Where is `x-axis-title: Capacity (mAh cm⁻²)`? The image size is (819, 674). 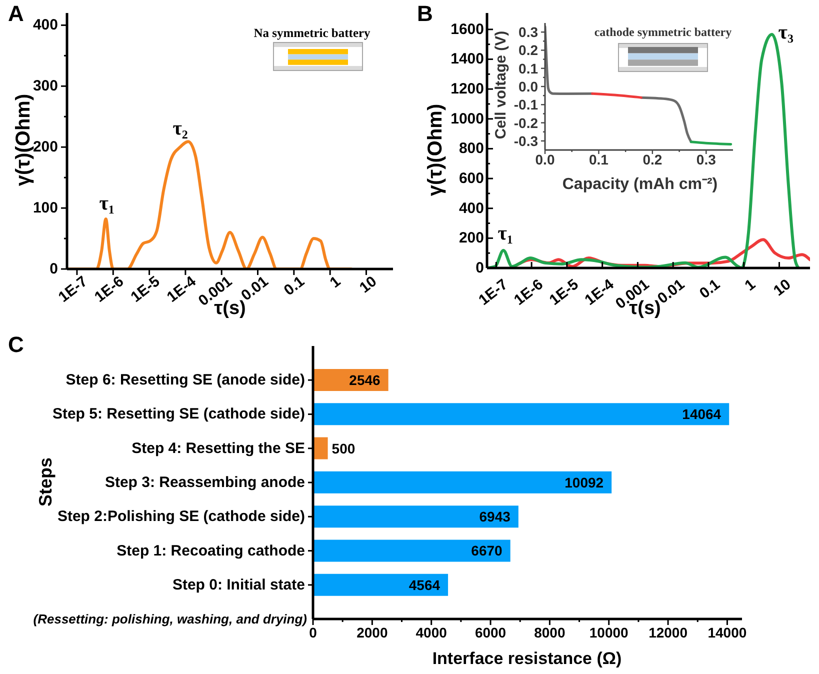 x-axis-title: Capacity (mAh cm⁻²) is located at coordinates (640, 185).